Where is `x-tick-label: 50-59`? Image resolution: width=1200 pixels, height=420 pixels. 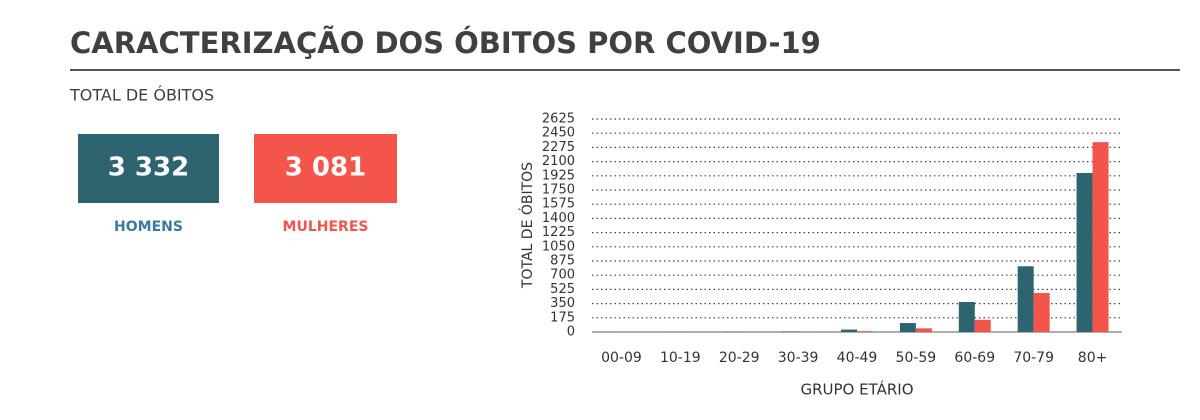 x-tick-label: 50-59 is located at coordinates (916, 358).